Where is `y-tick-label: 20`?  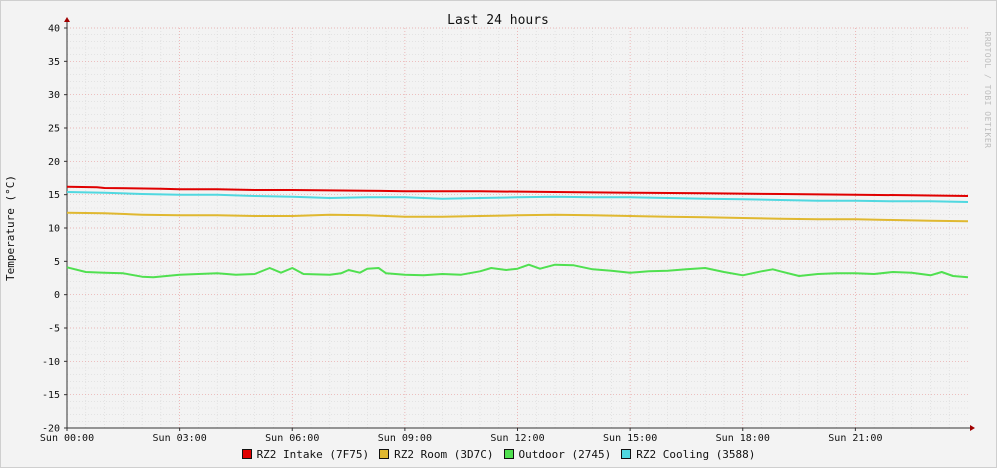
y-tick-label: 20 is located at coordinates (54, 162).